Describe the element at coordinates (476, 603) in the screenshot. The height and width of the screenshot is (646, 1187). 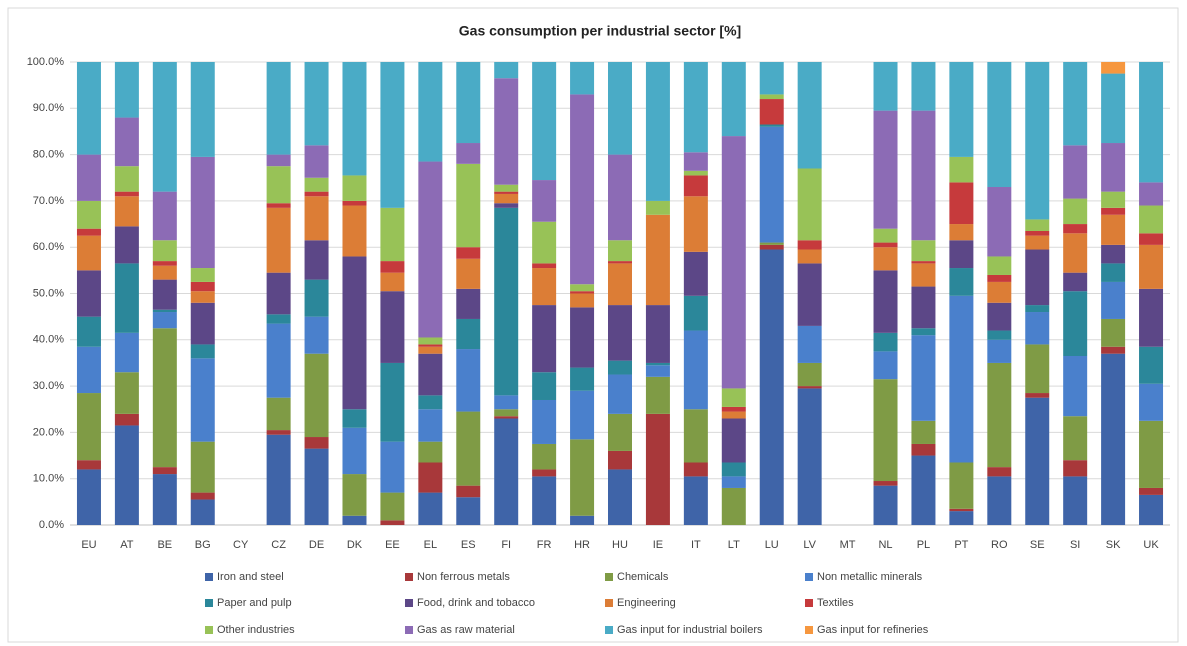
I see `legend-label: Food, drink and tobacco` at that location.